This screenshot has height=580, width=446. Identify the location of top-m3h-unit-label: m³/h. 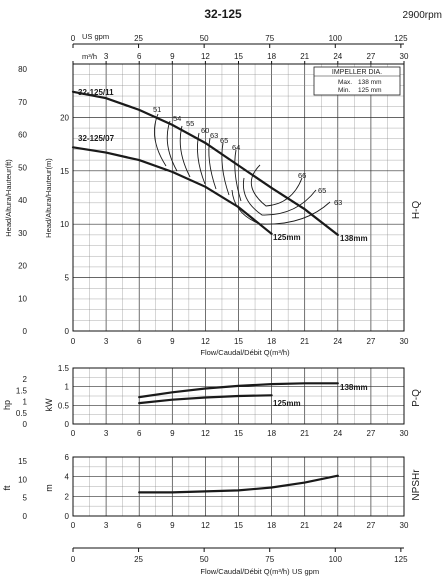
(89, 56).